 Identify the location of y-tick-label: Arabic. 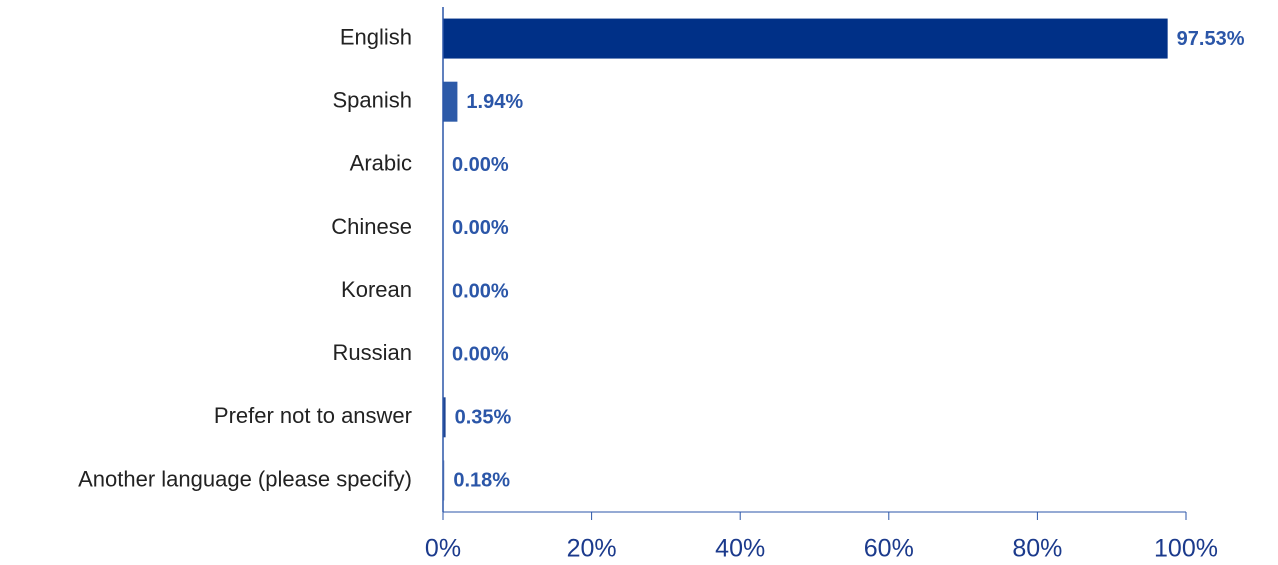
(381, 163).